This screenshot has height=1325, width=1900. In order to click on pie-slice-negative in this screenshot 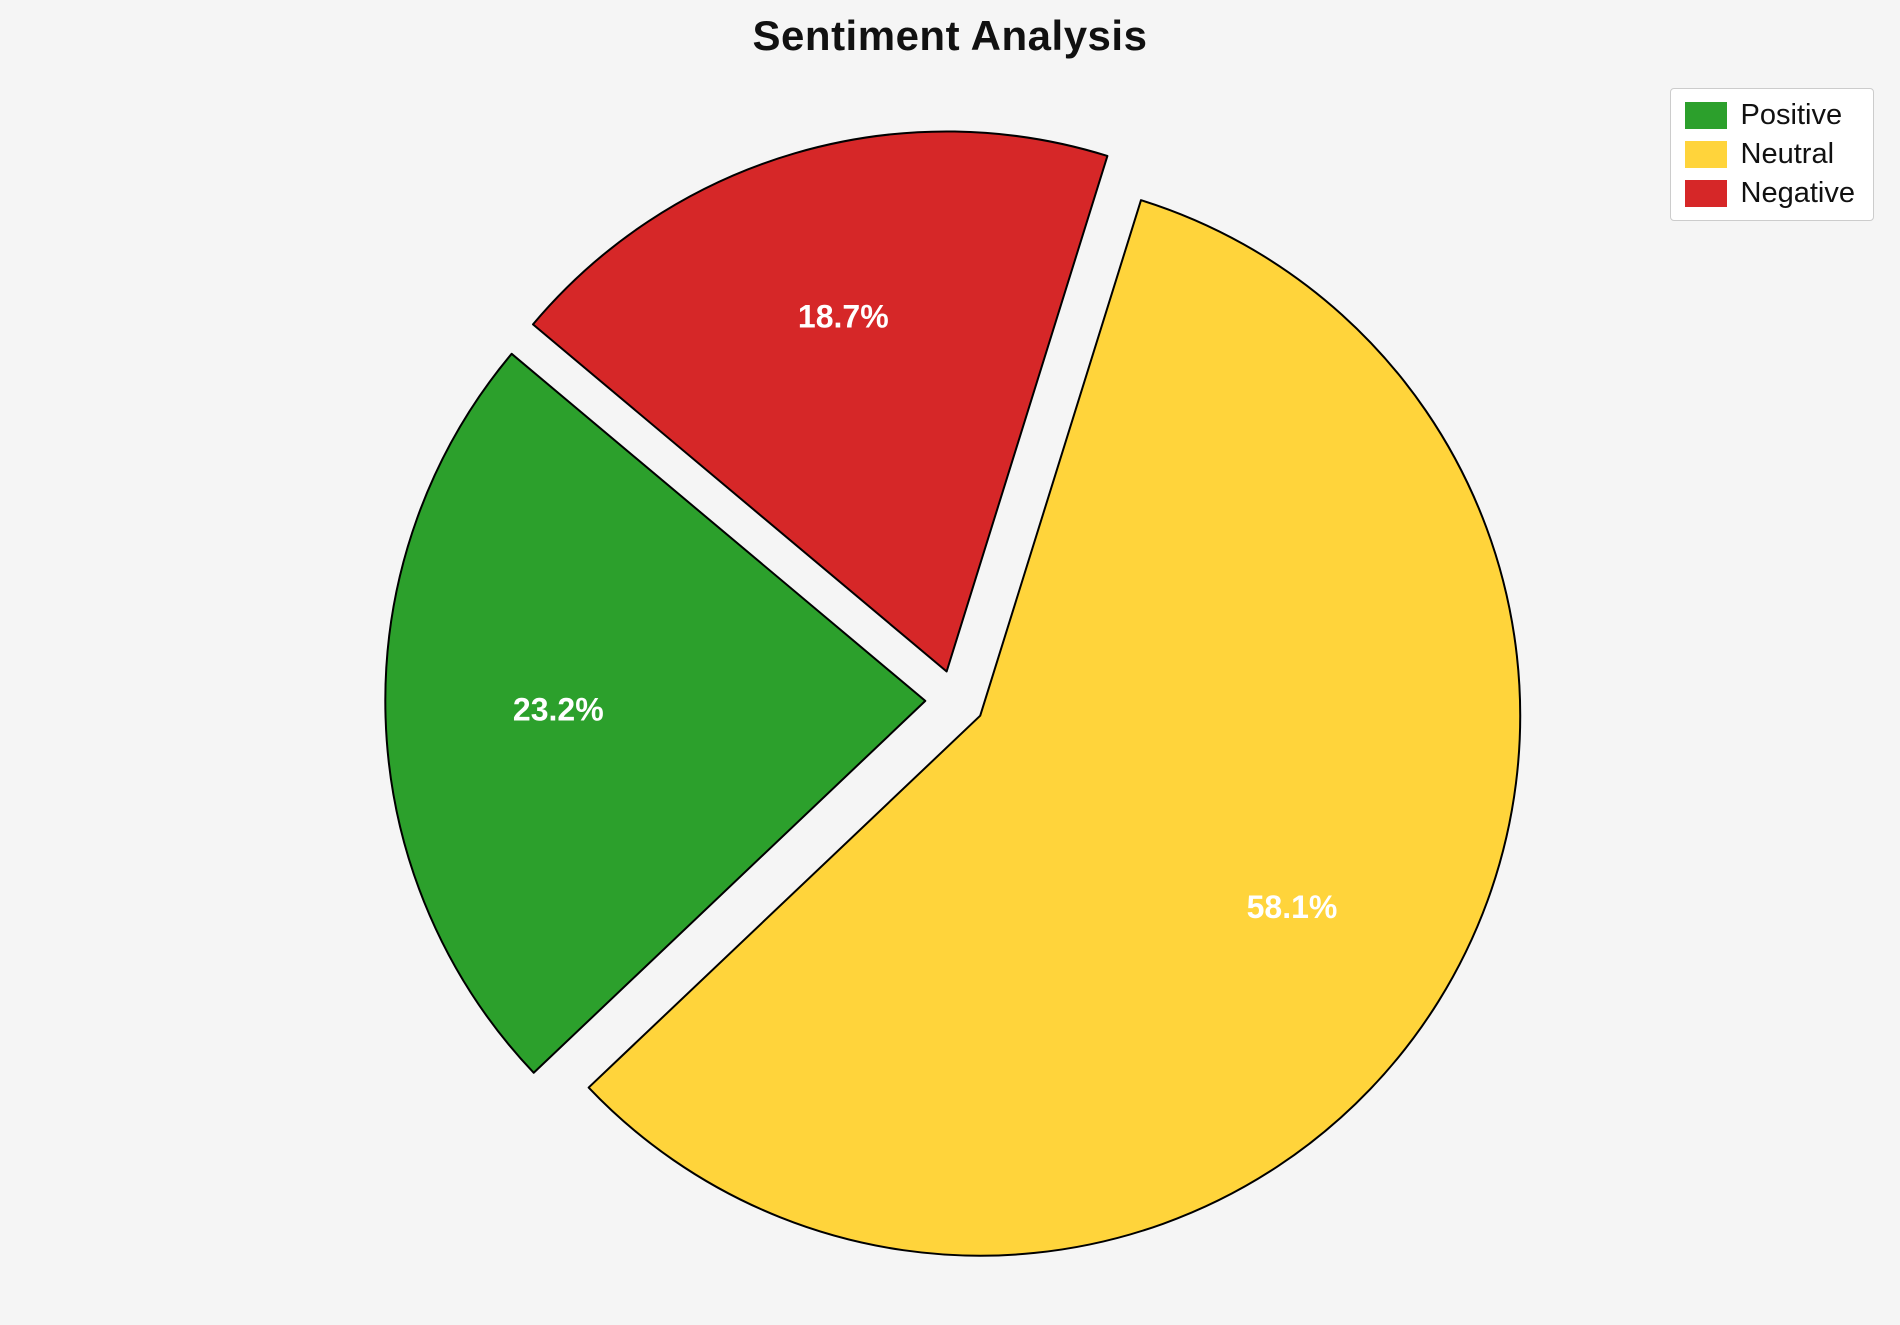, I will do `click(820, 401)`.